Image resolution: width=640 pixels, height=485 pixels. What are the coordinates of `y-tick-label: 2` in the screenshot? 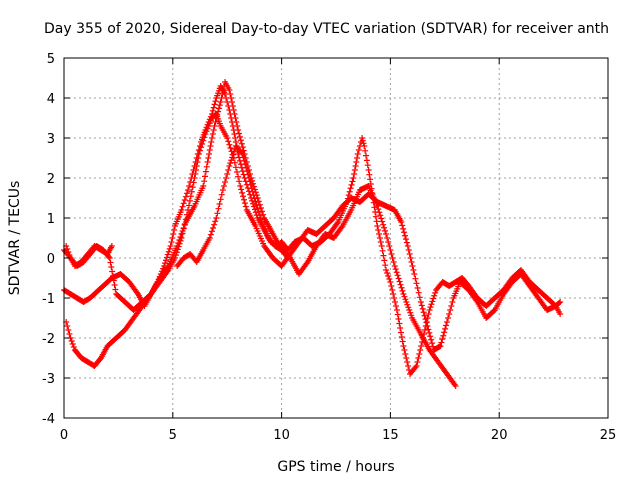 It's located at (51, 179).